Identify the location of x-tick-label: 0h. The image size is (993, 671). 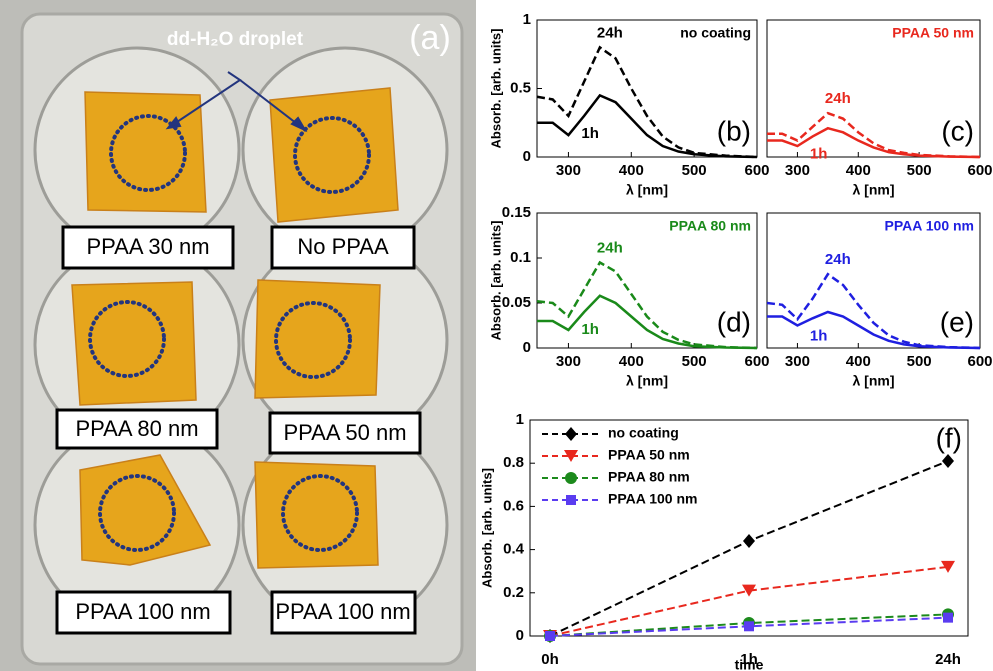
(550, 659).